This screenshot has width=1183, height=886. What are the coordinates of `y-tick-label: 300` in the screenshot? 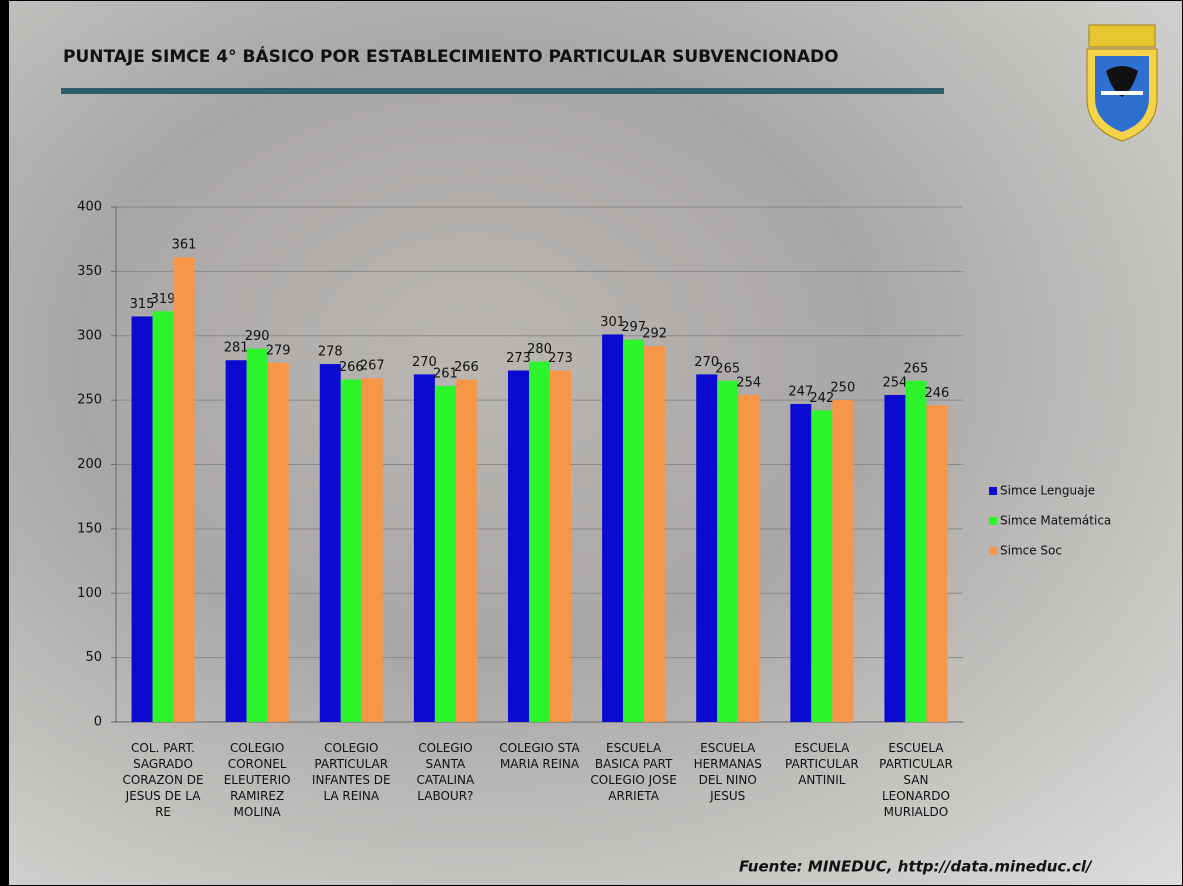 It's located at (89, 335).